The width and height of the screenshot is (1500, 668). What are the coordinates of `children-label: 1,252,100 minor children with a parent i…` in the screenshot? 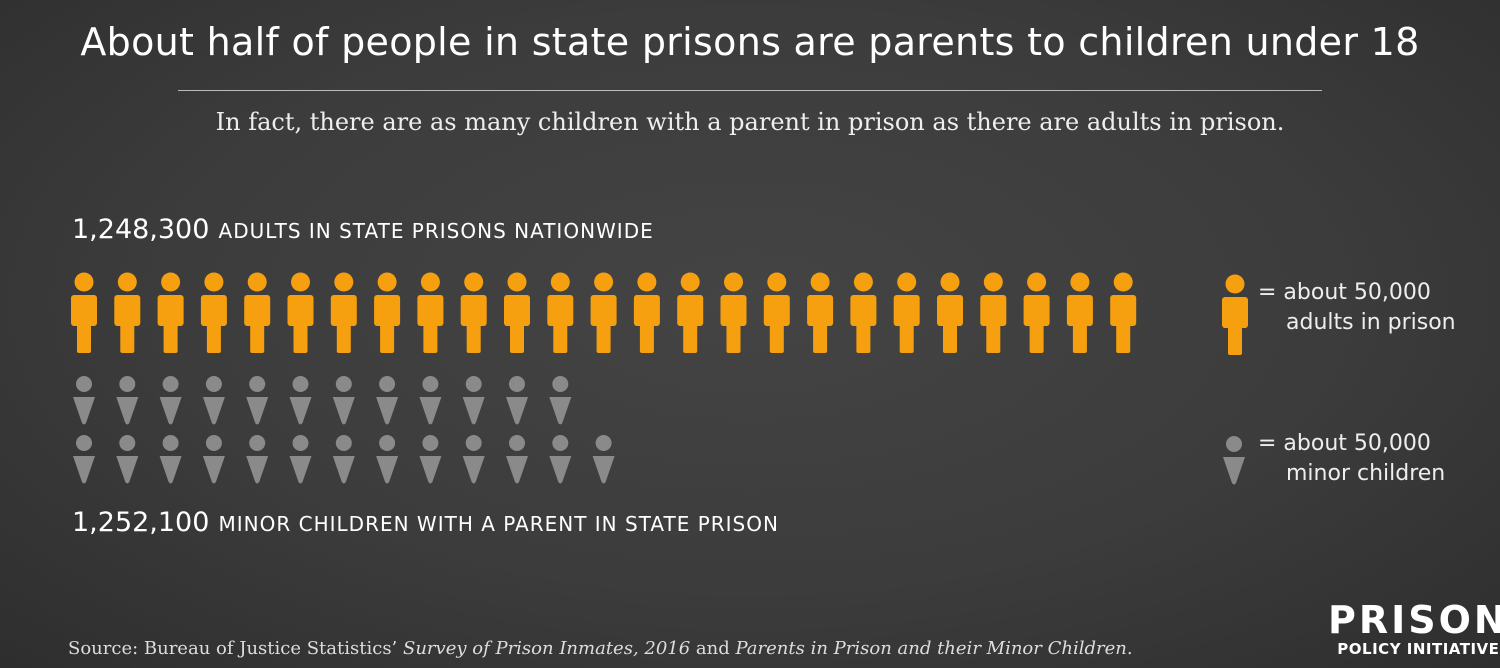 It's located at (425, 522).